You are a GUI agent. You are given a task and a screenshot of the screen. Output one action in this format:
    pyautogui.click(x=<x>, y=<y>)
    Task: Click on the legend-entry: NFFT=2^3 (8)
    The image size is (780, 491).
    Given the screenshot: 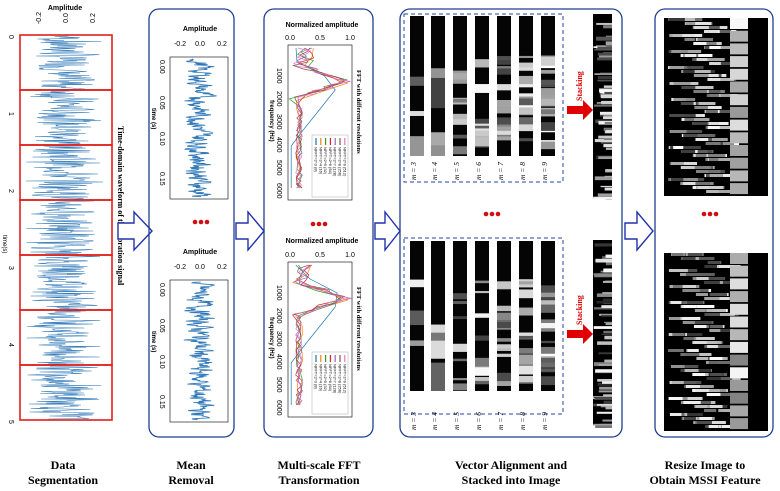 What is the action you would take?
    pyautogui.click(x=316, y=160)
    